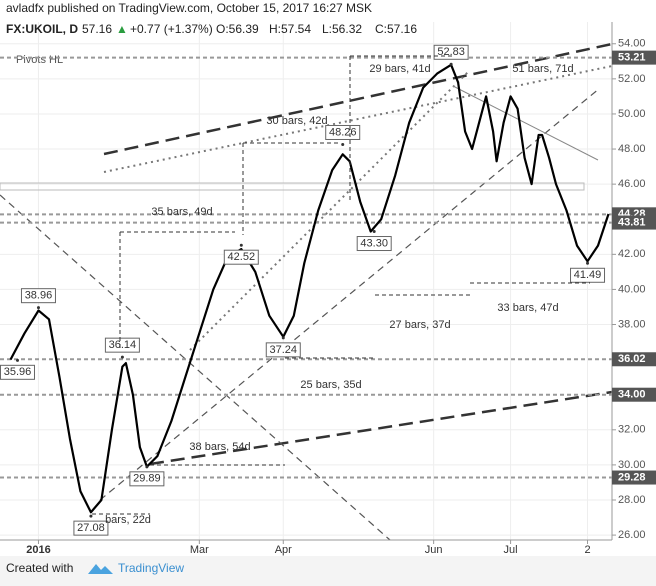  Describe the element at coordinates (632, 184) in the screenshot. I see `y-tick-label: 46.00` at that location.